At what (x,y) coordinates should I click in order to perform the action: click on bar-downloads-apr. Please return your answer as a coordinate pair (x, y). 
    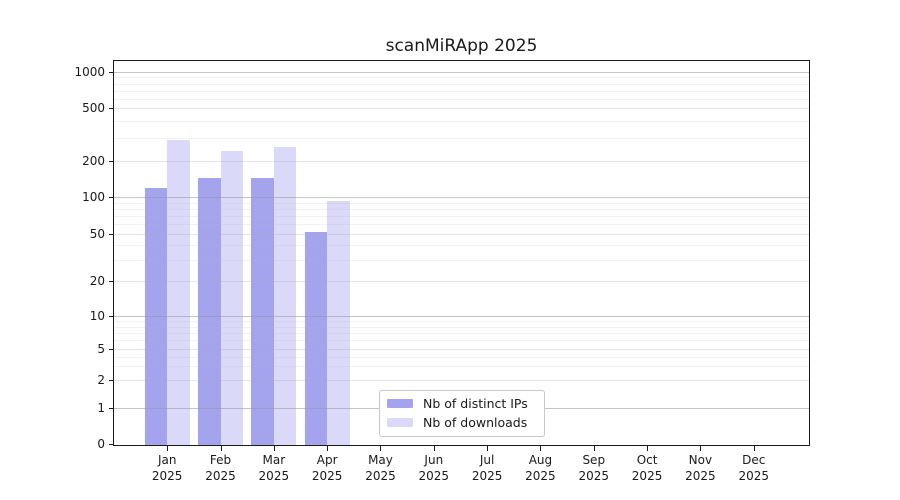
    Looking at the image, I should click on (338, 323).